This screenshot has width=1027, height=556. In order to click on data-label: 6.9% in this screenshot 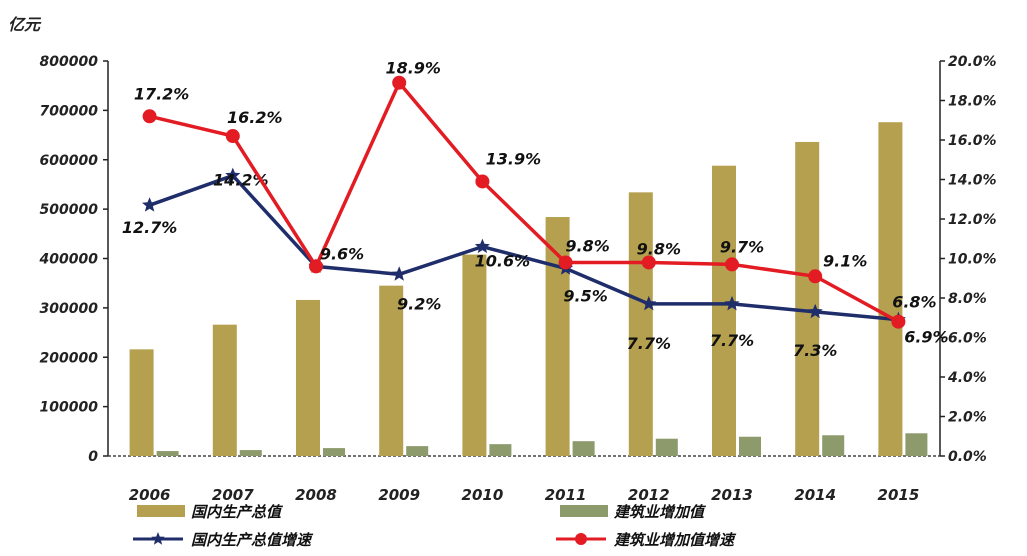, I will do `click(926, 337)`.